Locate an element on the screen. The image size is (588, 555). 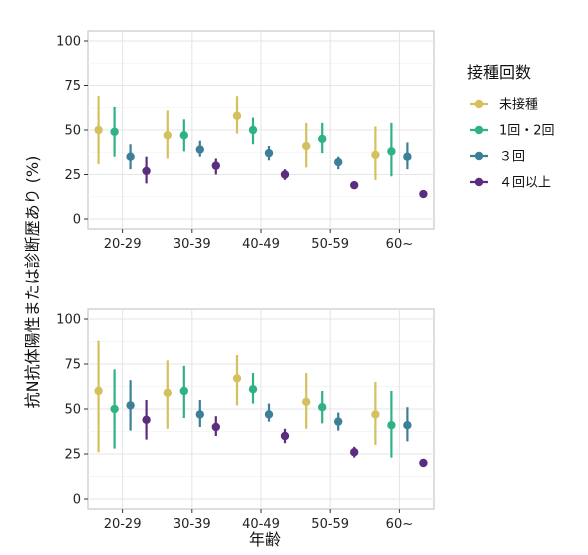
legend-label: ３回 is located at coordinates (512, 157).